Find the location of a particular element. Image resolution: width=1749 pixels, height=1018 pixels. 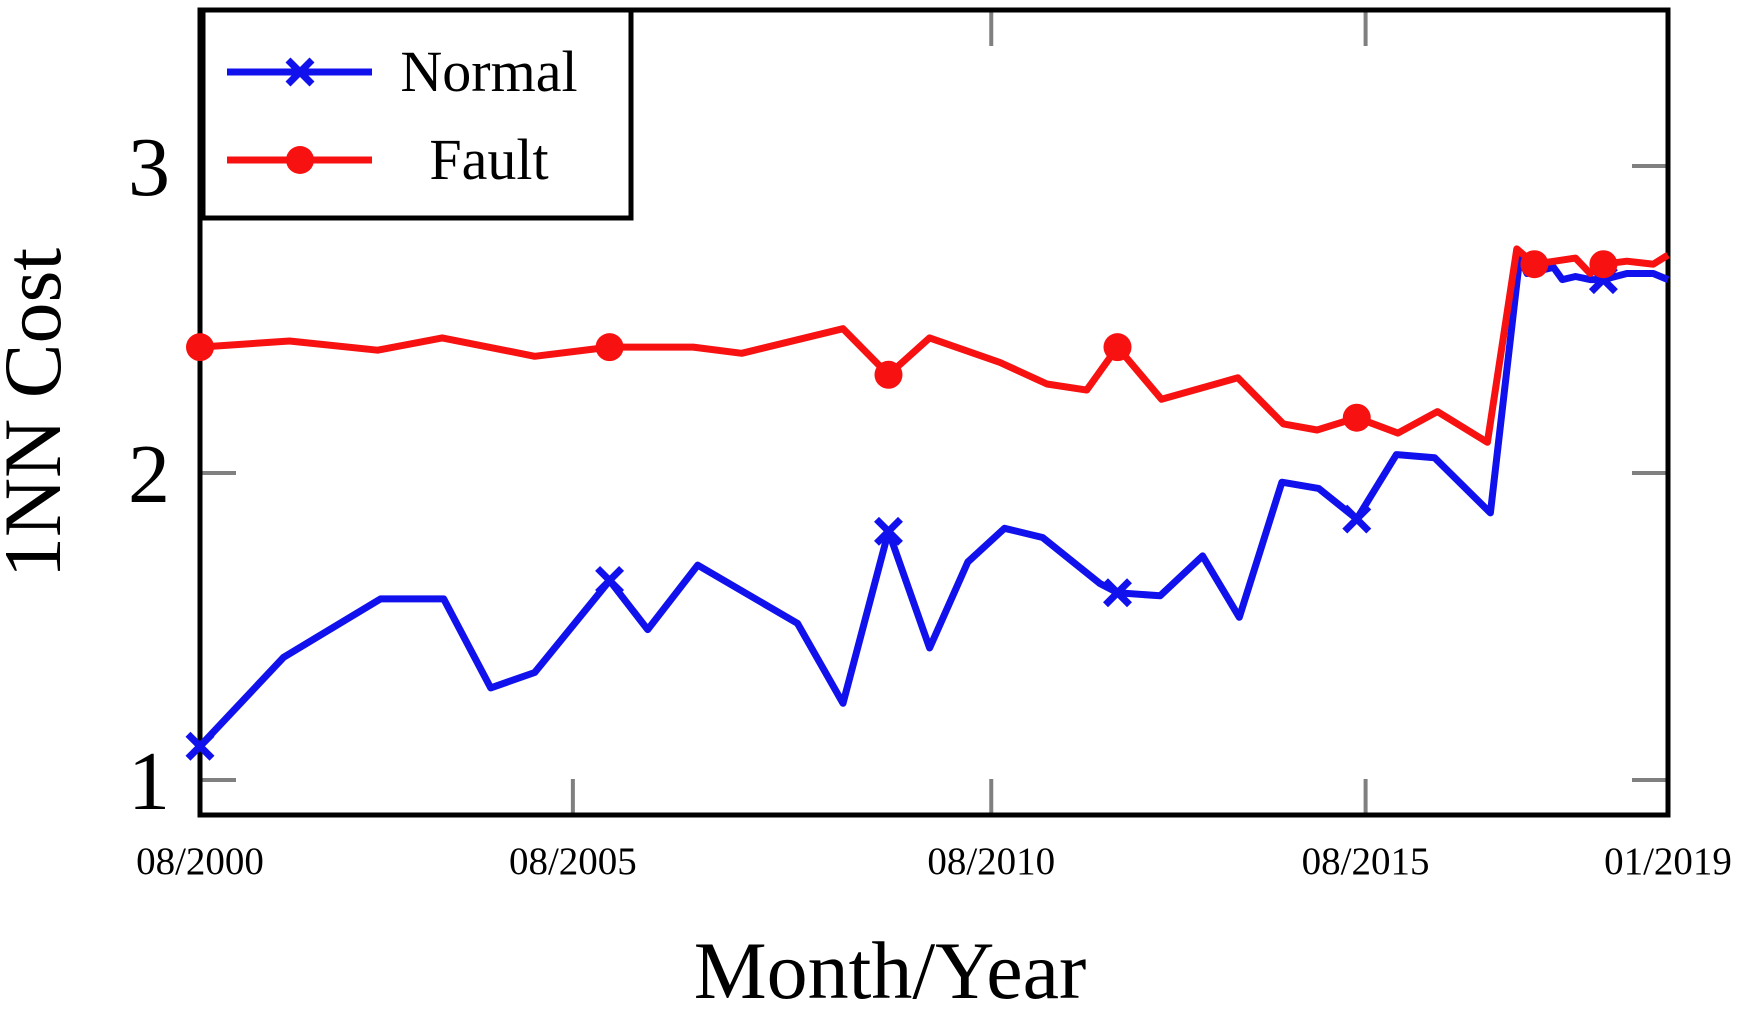

legend-box is located at coordinates (417, 114).